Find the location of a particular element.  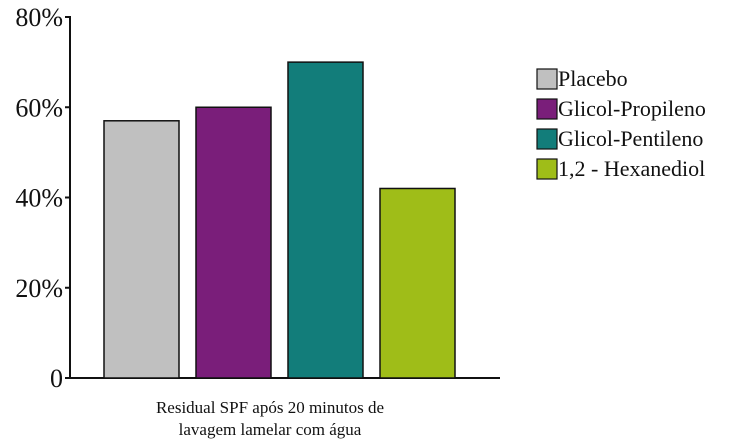

y-ticks: 0 20% 40% 60% 80% is located at coordinates (42, 198).